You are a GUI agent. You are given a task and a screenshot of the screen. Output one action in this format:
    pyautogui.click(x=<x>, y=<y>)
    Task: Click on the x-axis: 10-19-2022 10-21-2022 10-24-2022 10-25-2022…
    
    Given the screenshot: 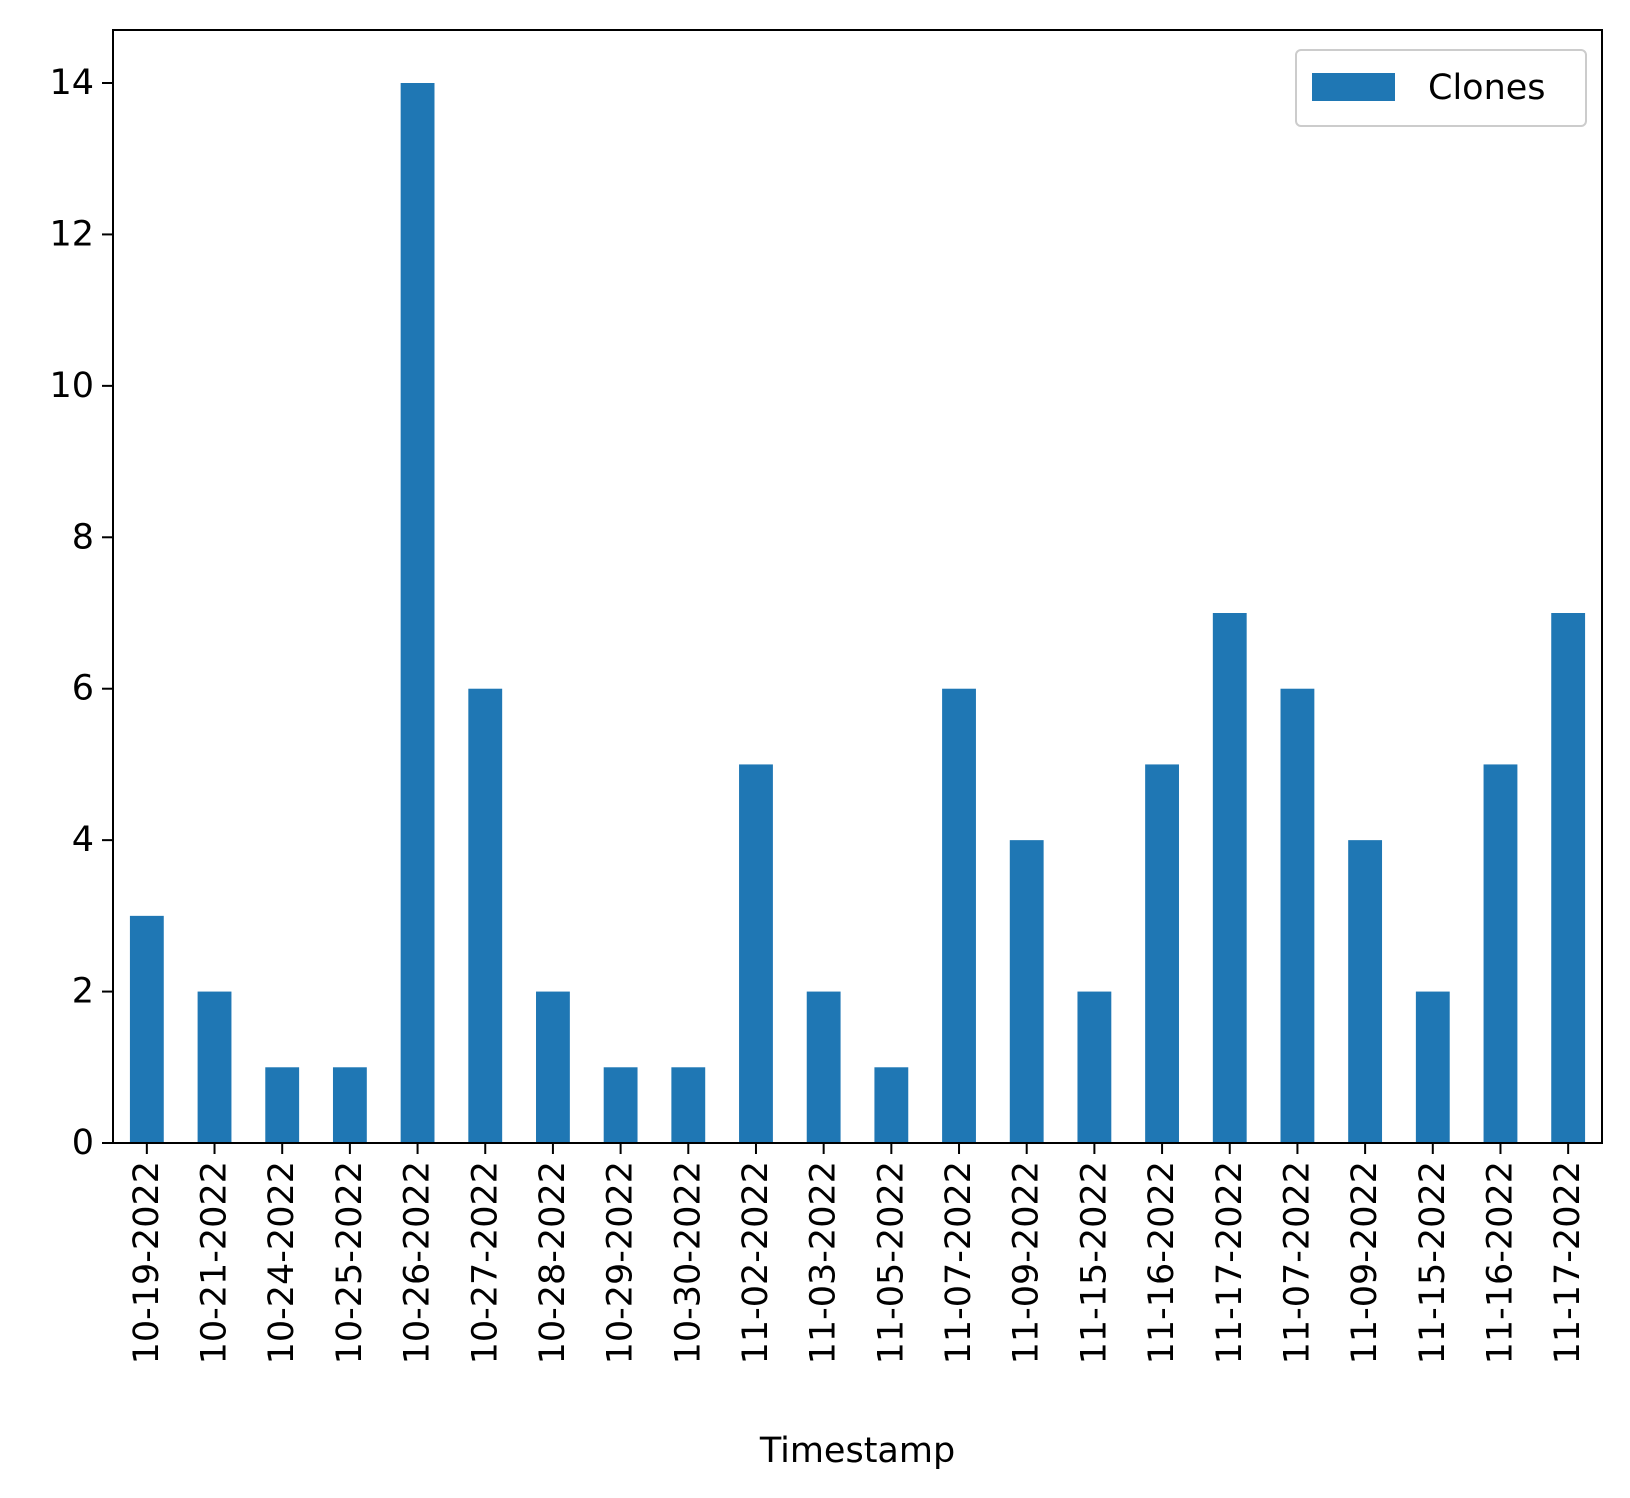 What is the action you would take?
    pyautogui.click(x=857, y=1253)
    